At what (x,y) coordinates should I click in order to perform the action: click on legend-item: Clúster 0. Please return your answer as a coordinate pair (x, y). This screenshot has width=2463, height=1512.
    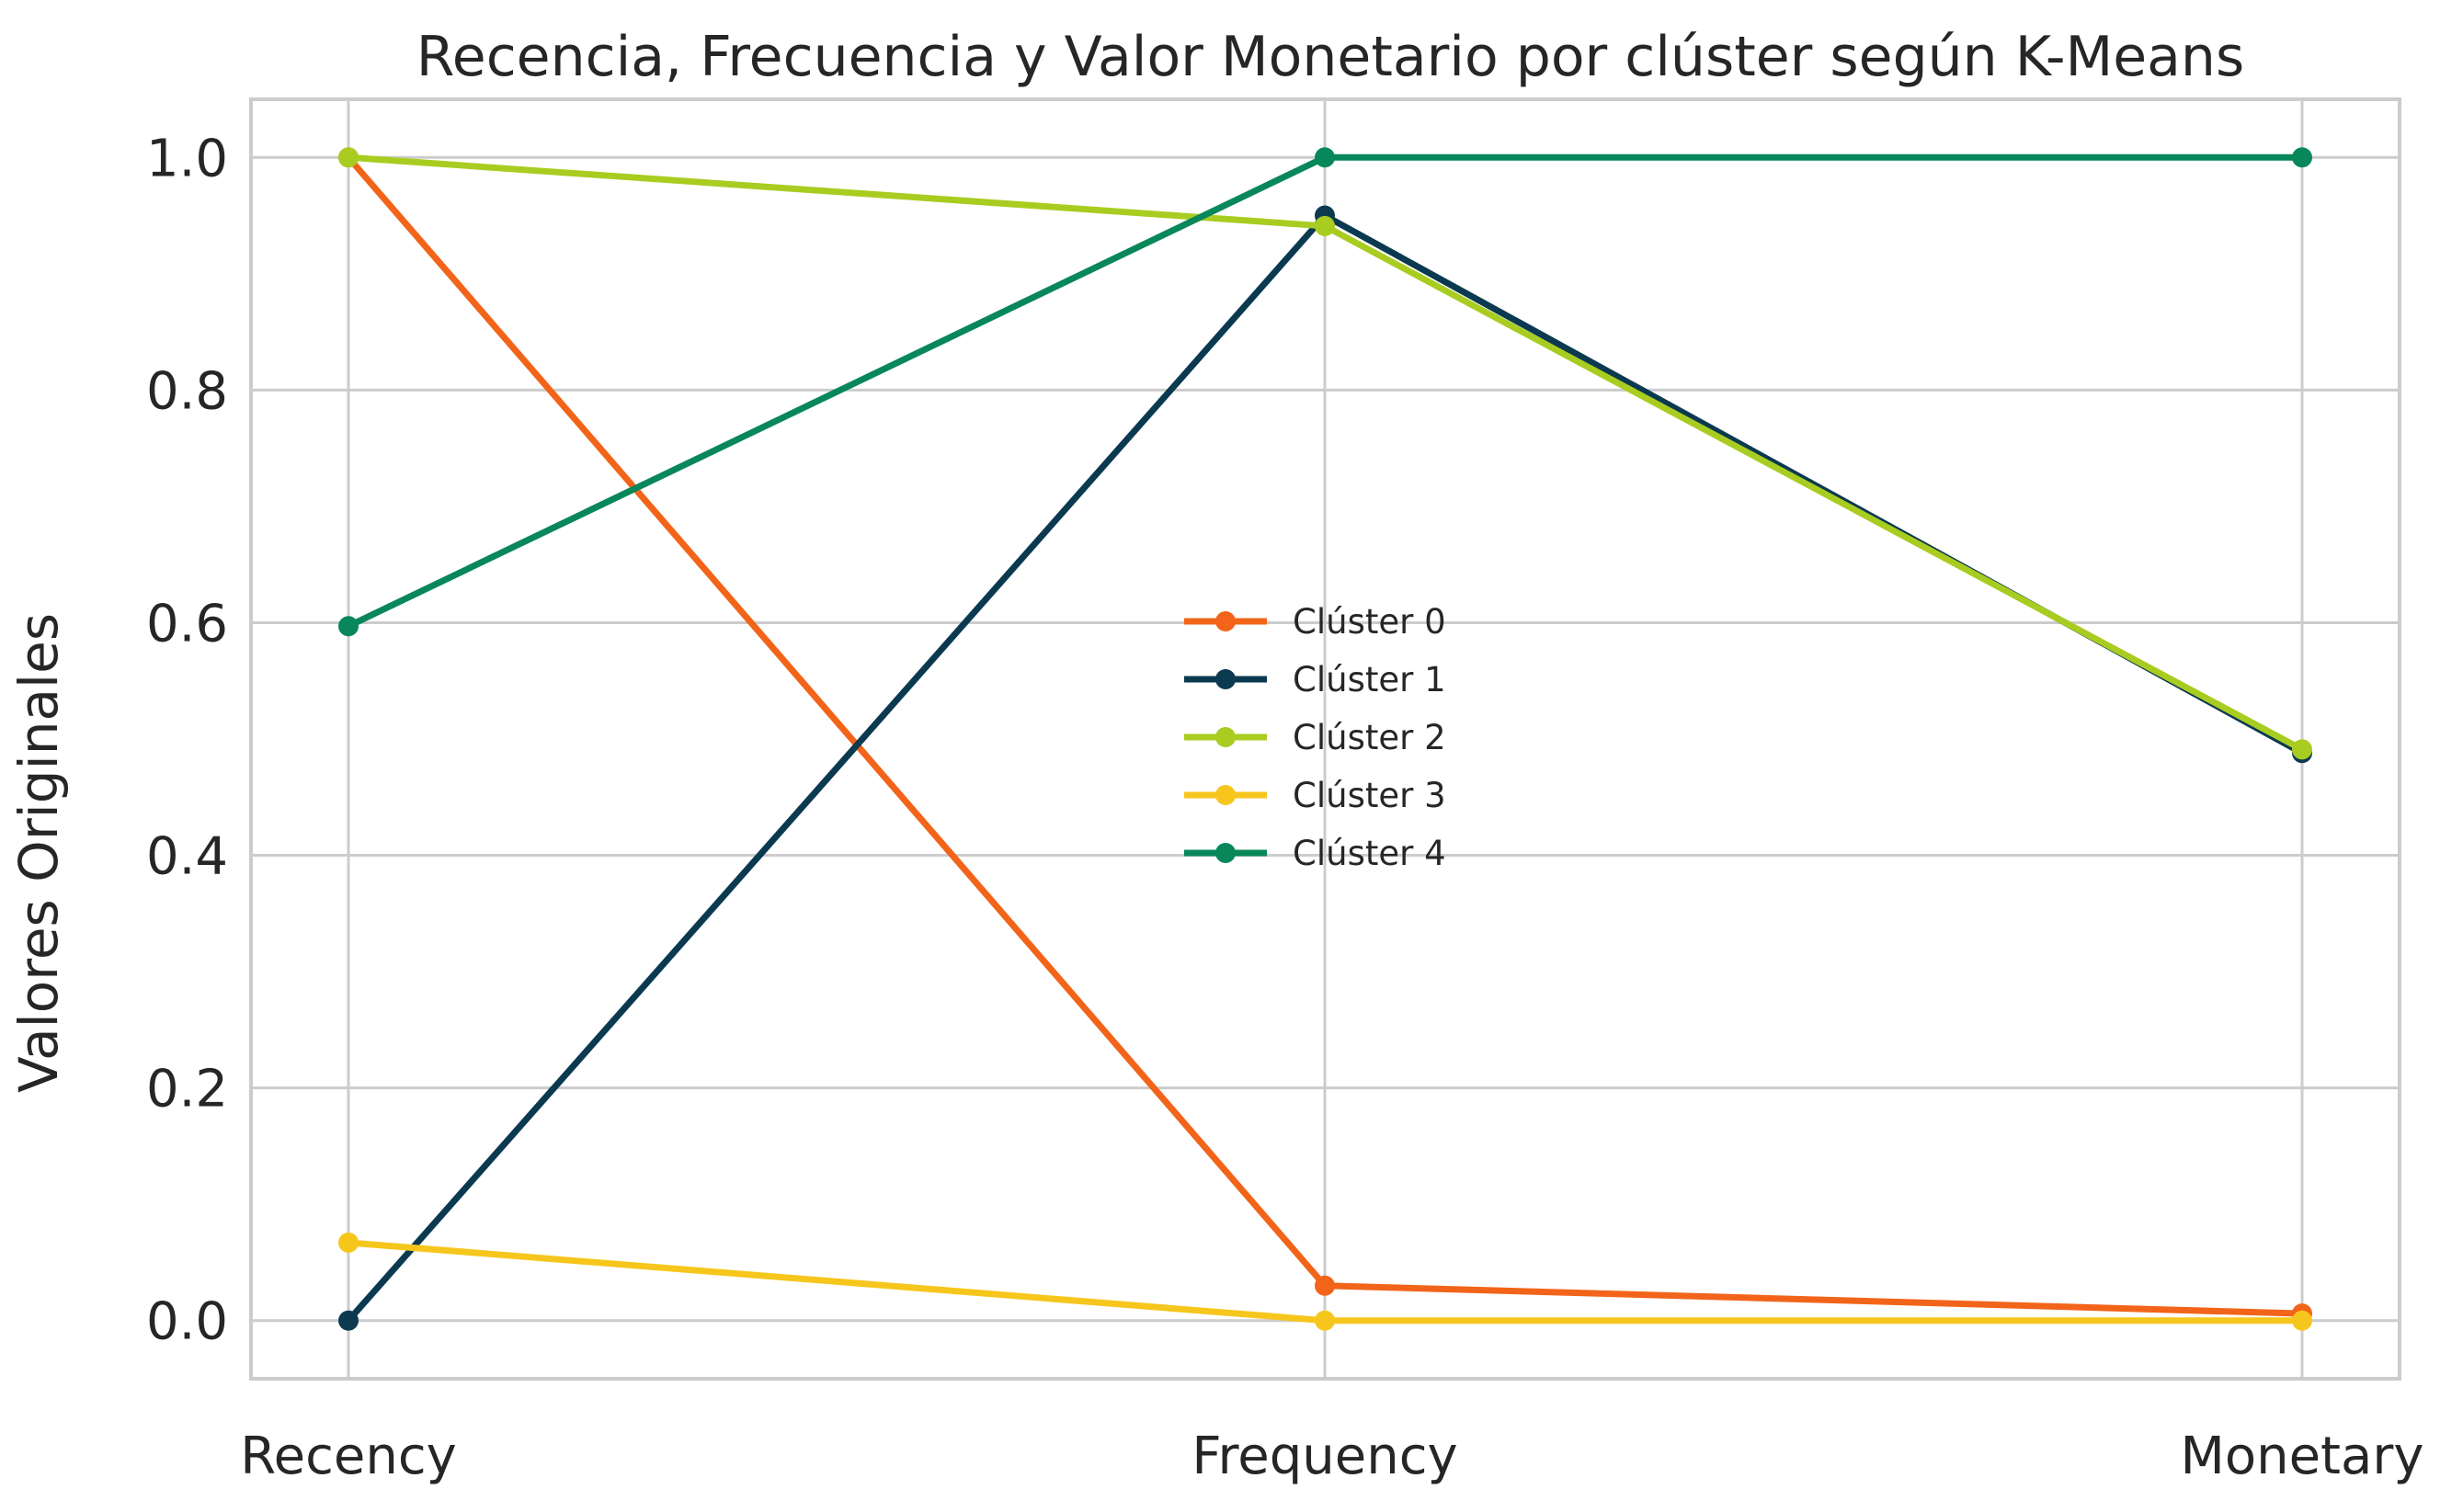
    Looking at the image, I should click on (1315, 622).